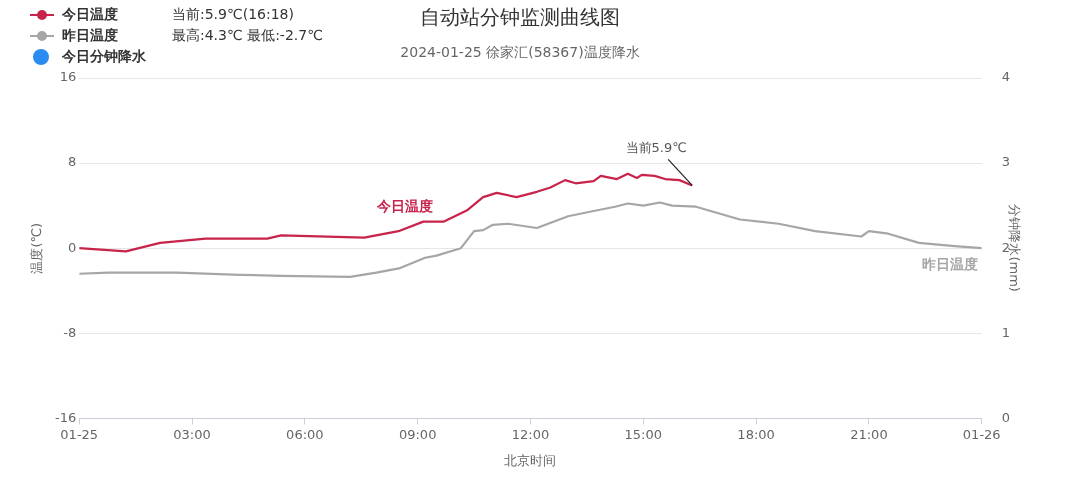 The height and width of the screenshot is (496, 1080). Describe the element at coordinates (1006, 162) in the screenshot. I see `y2-tick-label: 3` at that location.